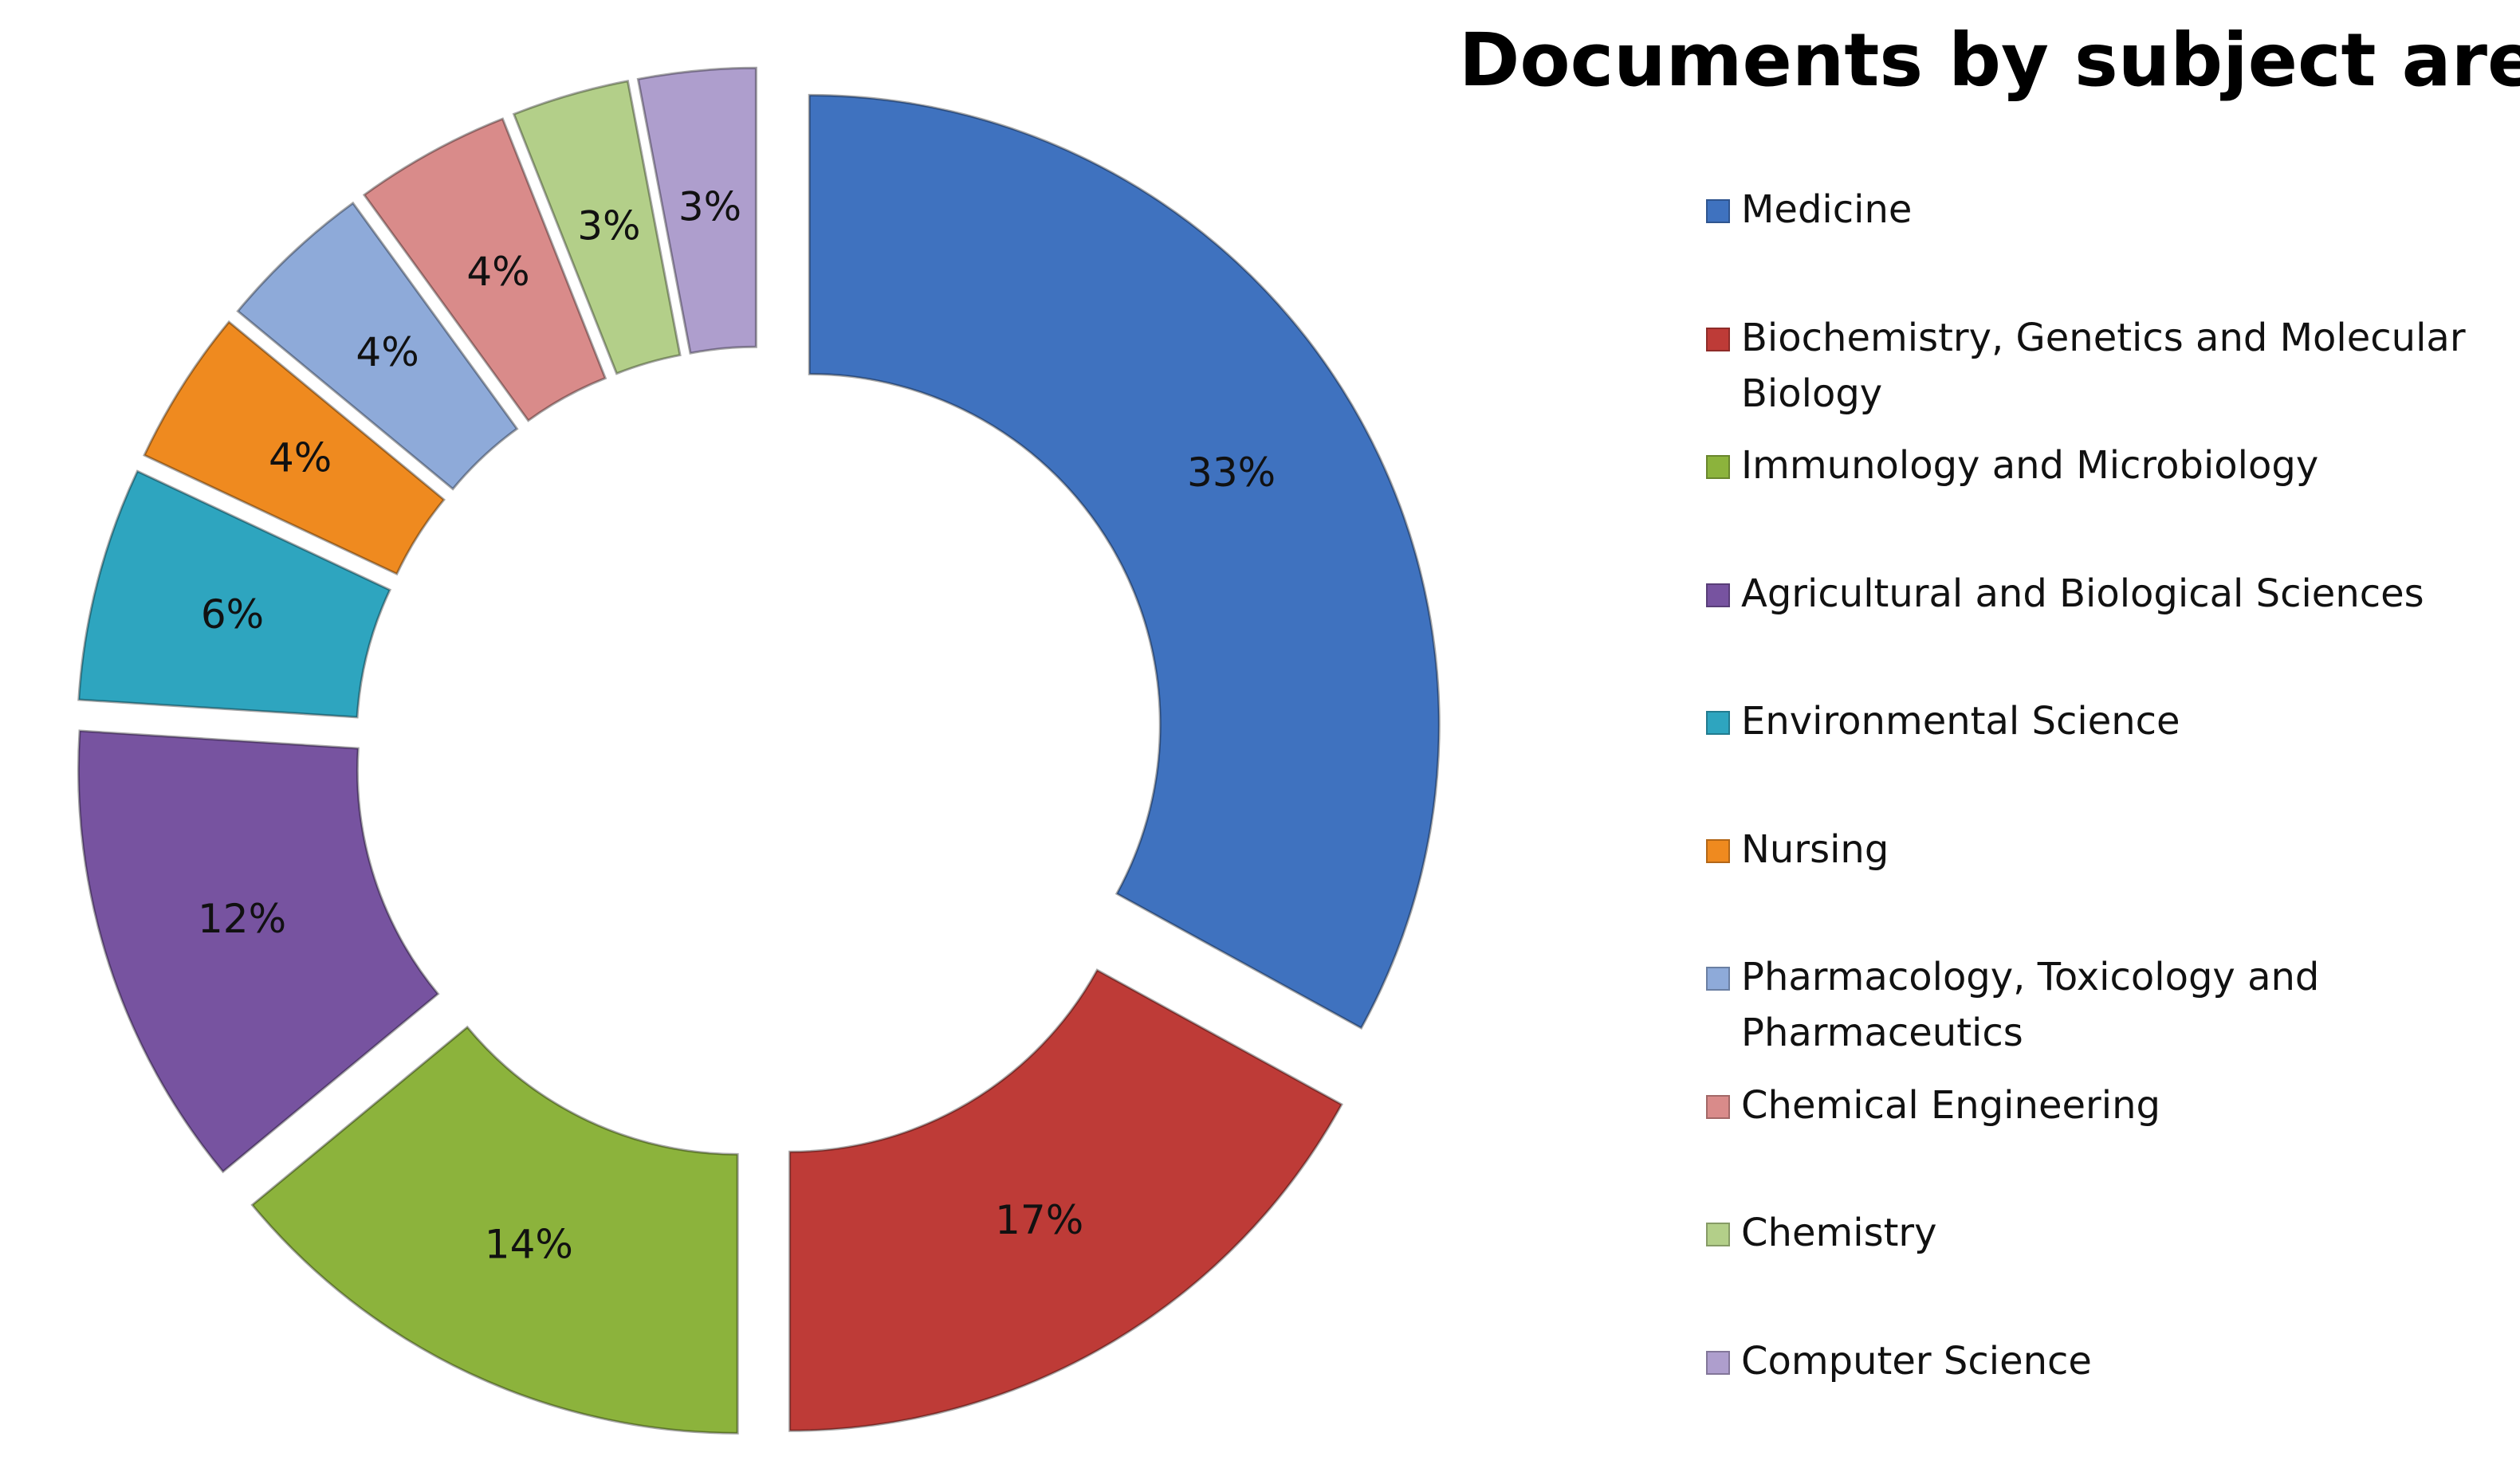  What do you see at coordinates (1039, 1220) in the screenshot?
I see `data-label: 17%` at bounding box center [1039, 1220].